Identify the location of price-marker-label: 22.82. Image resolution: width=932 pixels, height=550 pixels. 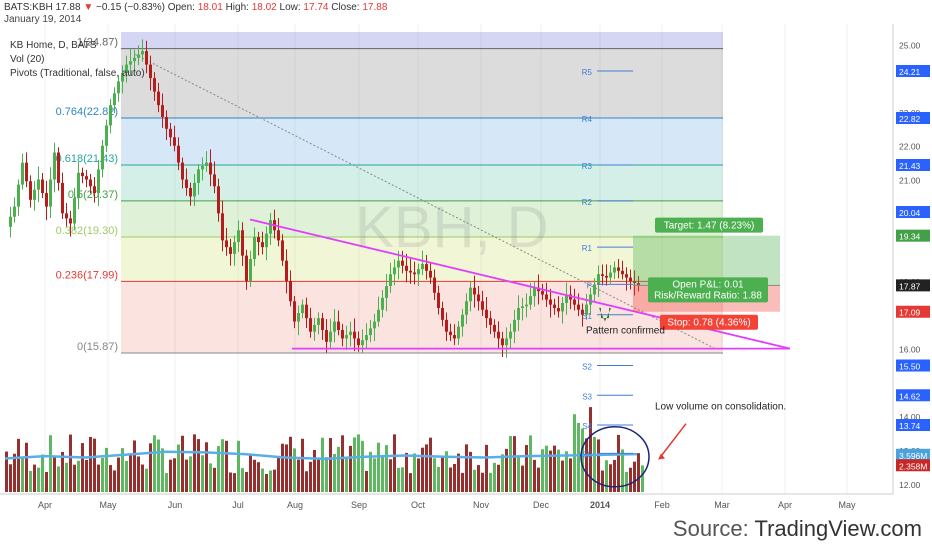
(910, 119).